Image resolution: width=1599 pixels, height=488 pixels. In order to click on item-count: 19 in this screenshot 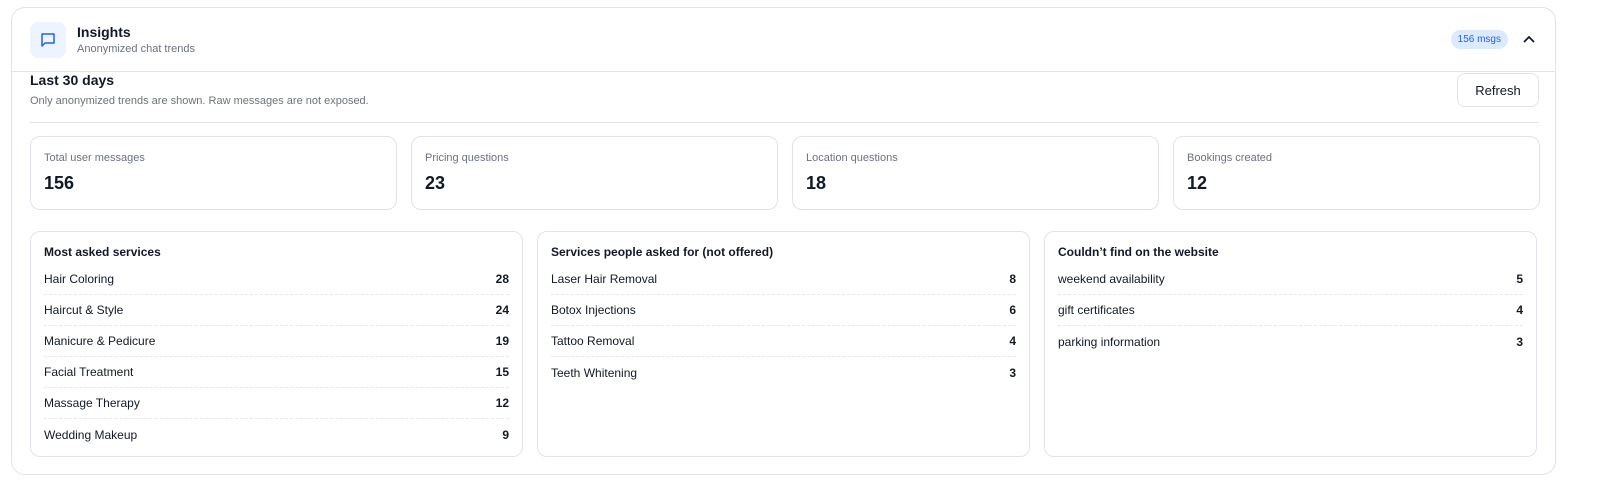, I will do `click(502, 341)`.